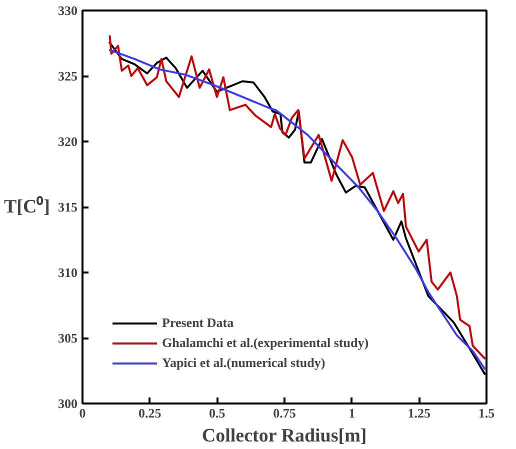  What do you see at coordinates (265, 343) in the screenshot?
I see `legend-label: Ghalamchi et al.(experimental study)` at bounding box center [265, 343].